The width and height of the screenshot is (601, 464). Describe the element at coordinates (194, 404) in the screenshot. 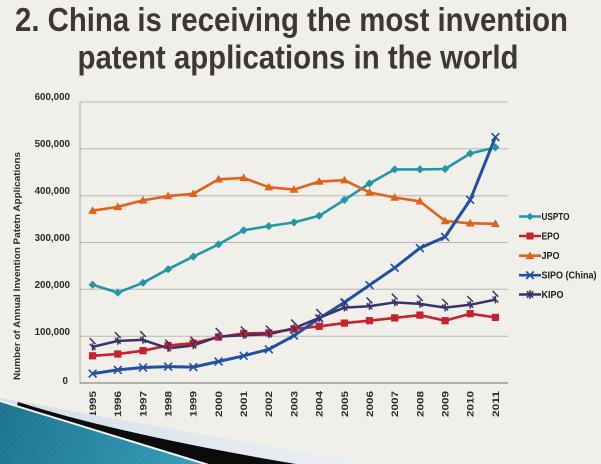

I see `svg-text: 1999` at that location.